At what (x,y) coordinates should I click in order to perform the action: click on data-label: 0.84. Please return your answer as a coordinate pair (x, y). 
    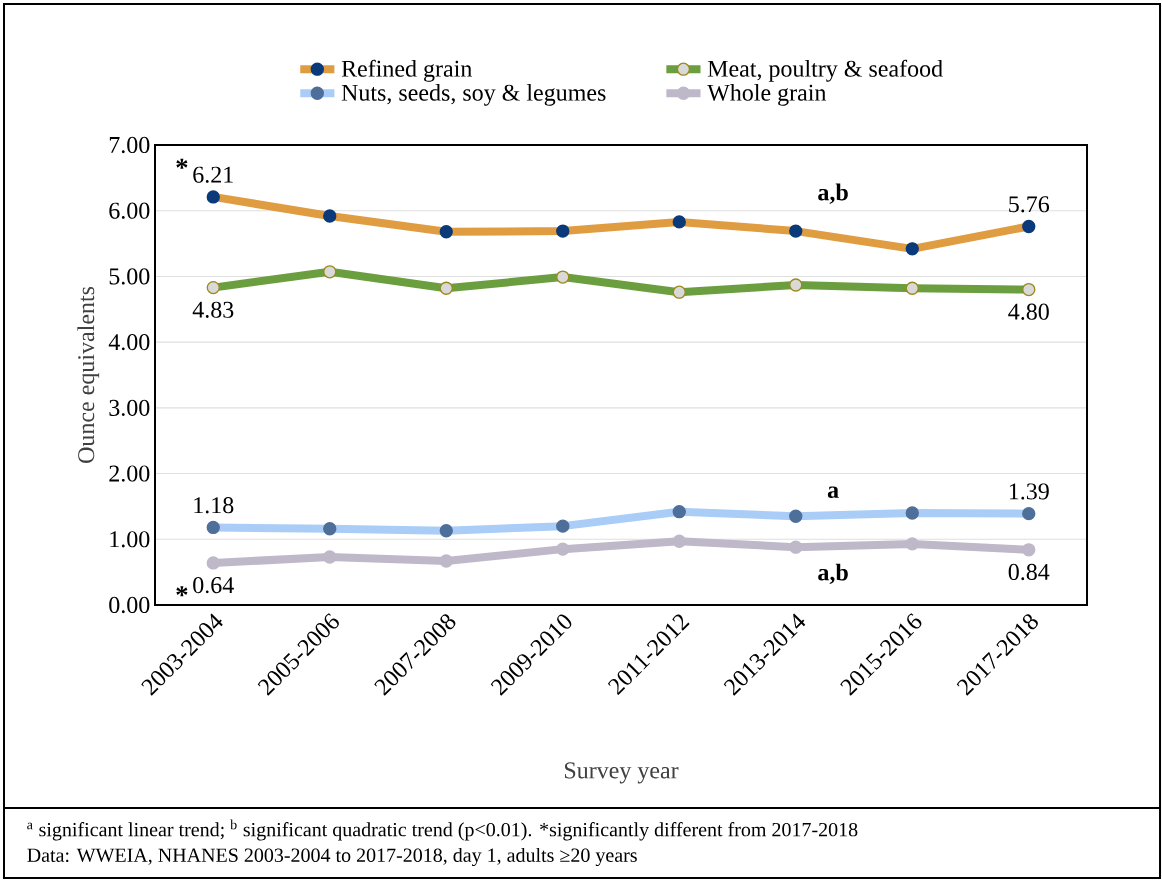
    Looking at the image, I should click on (1029, 572).